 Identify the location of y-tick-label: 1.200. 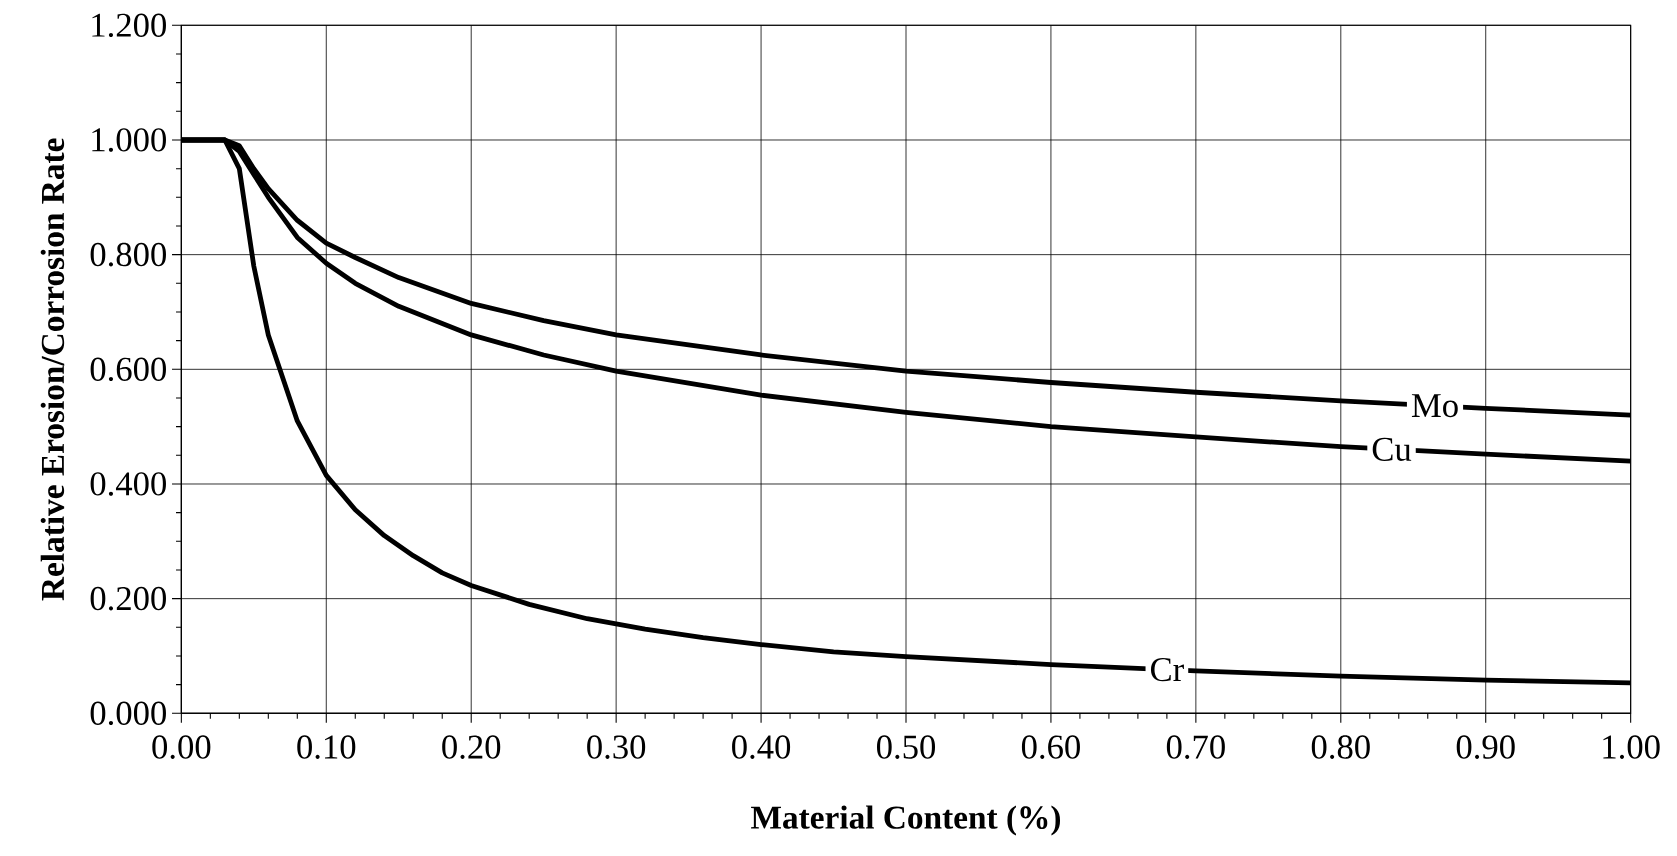
(129, 25).